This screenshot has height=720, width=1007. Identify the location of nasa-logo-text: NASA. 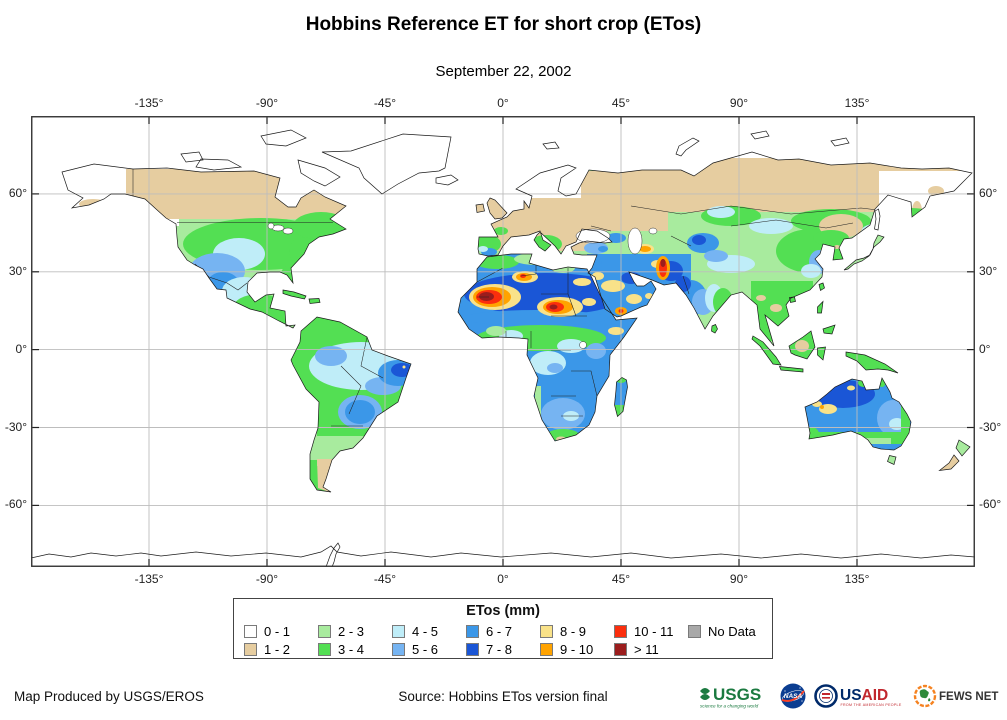
(793, 696).